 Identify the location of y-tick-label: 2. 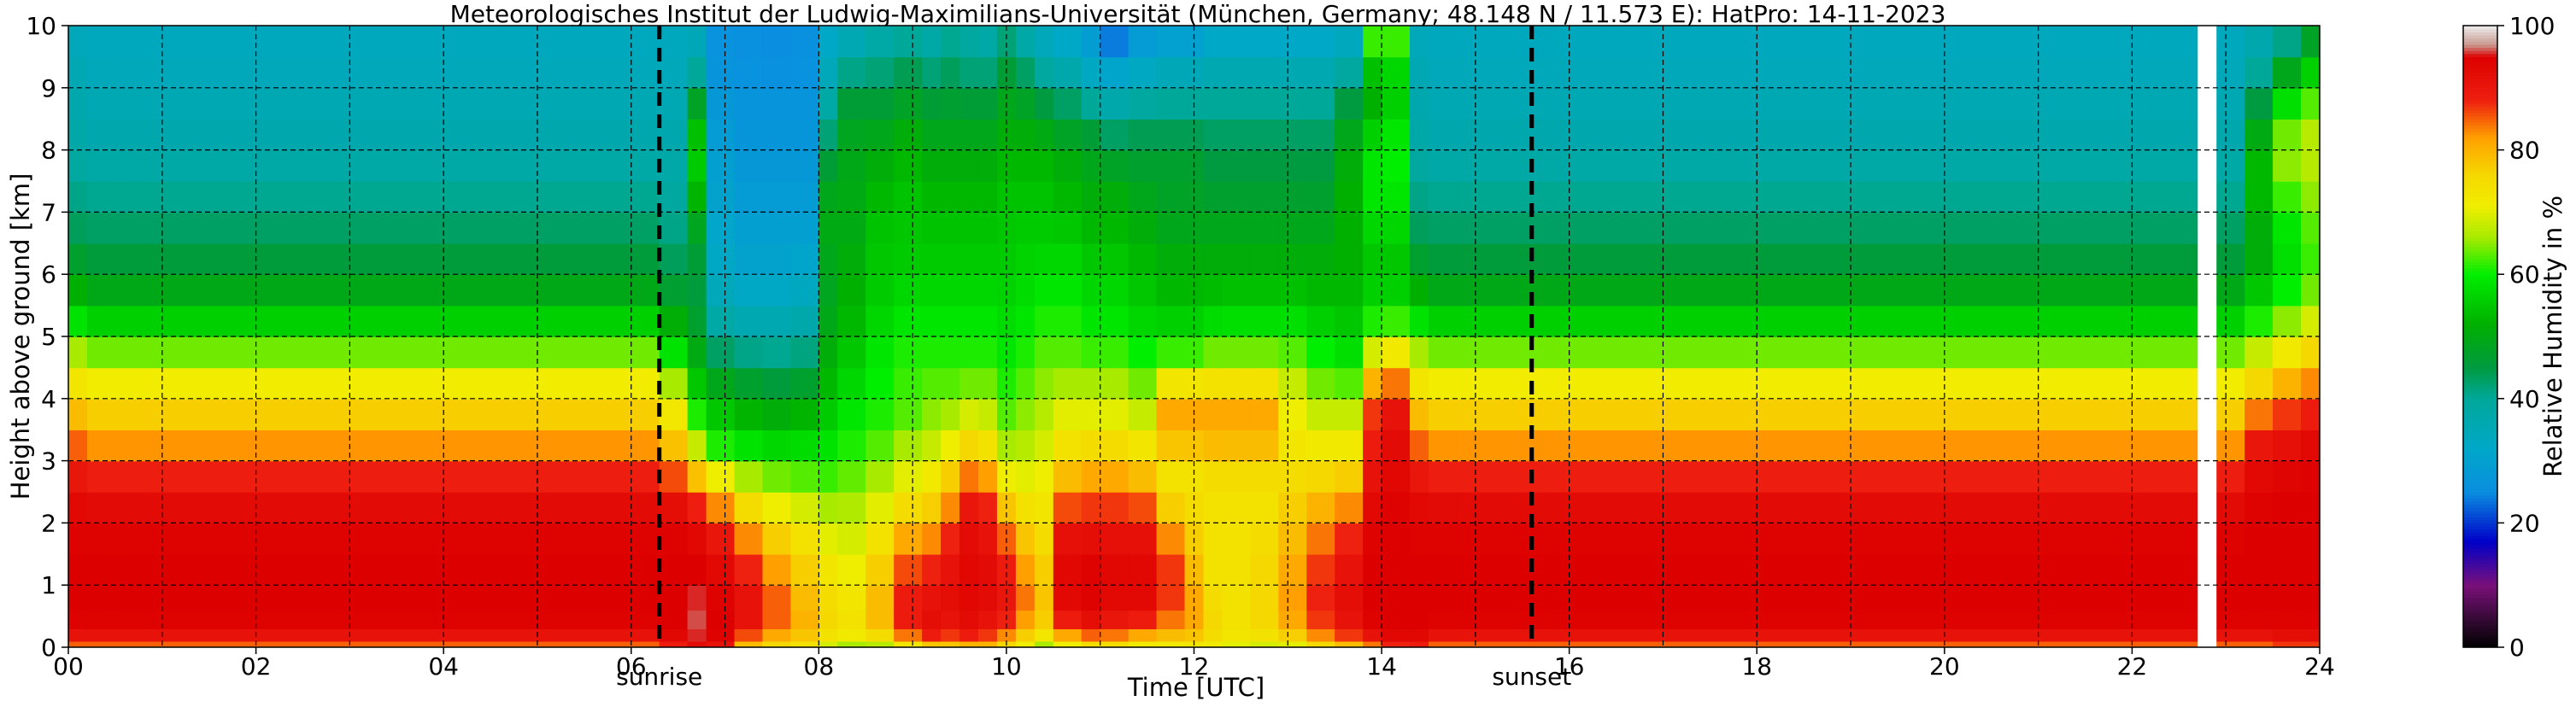
(48, 523).